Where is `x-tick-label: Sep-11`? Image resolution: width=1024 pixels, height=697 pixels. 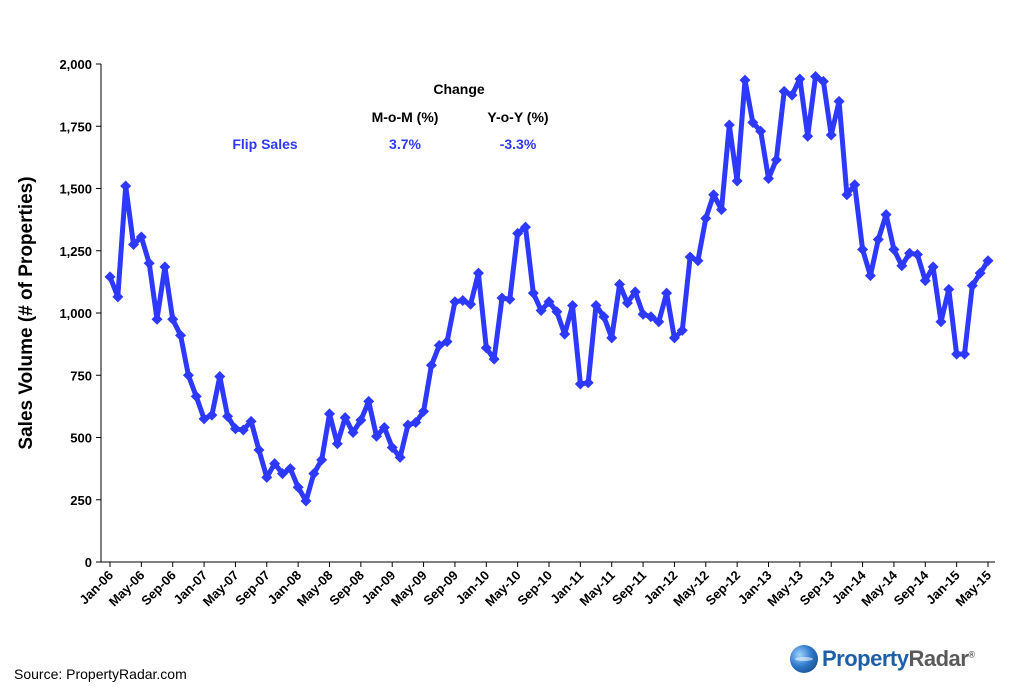
x-tick-label: Sep-11 is located at coordinates (629, 588).